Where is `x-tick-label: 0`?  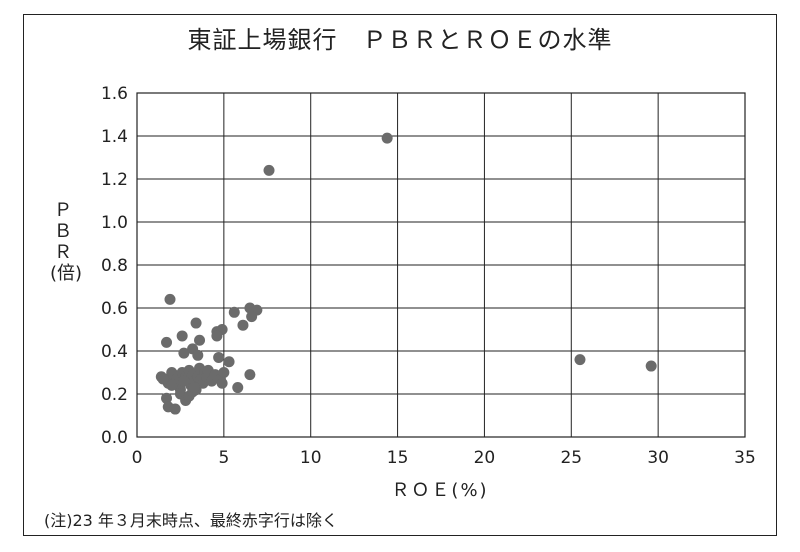 x-tick-label: 0 is located at coordinates (137, 458).